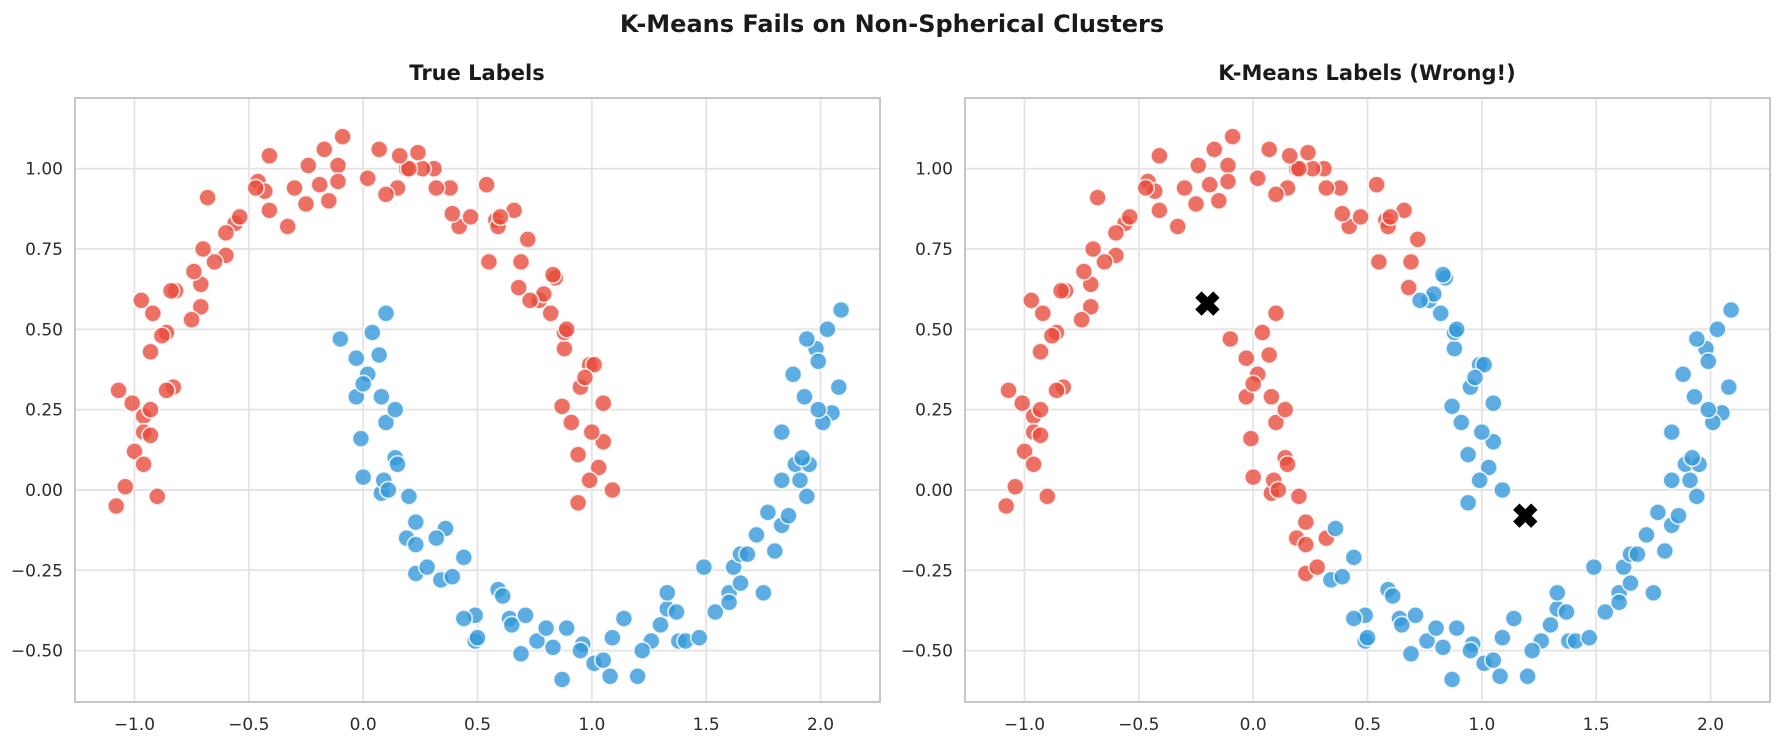  What do you see at coordinates (1366, 73) in the screenshot?
I see `subplot-1-title: K-Means Labels (Wrong!)` at bounding box center [1366, 73].